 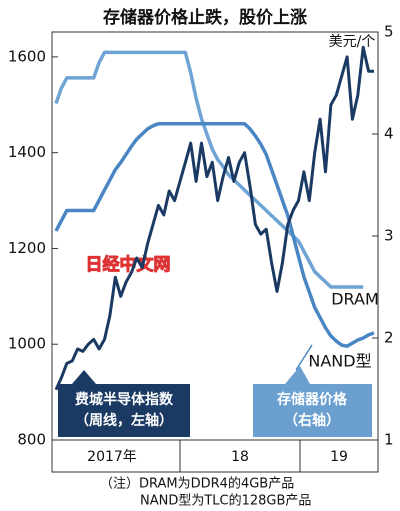 I want to click on y2-unit: 美元/个, so click(x=352, y=42).